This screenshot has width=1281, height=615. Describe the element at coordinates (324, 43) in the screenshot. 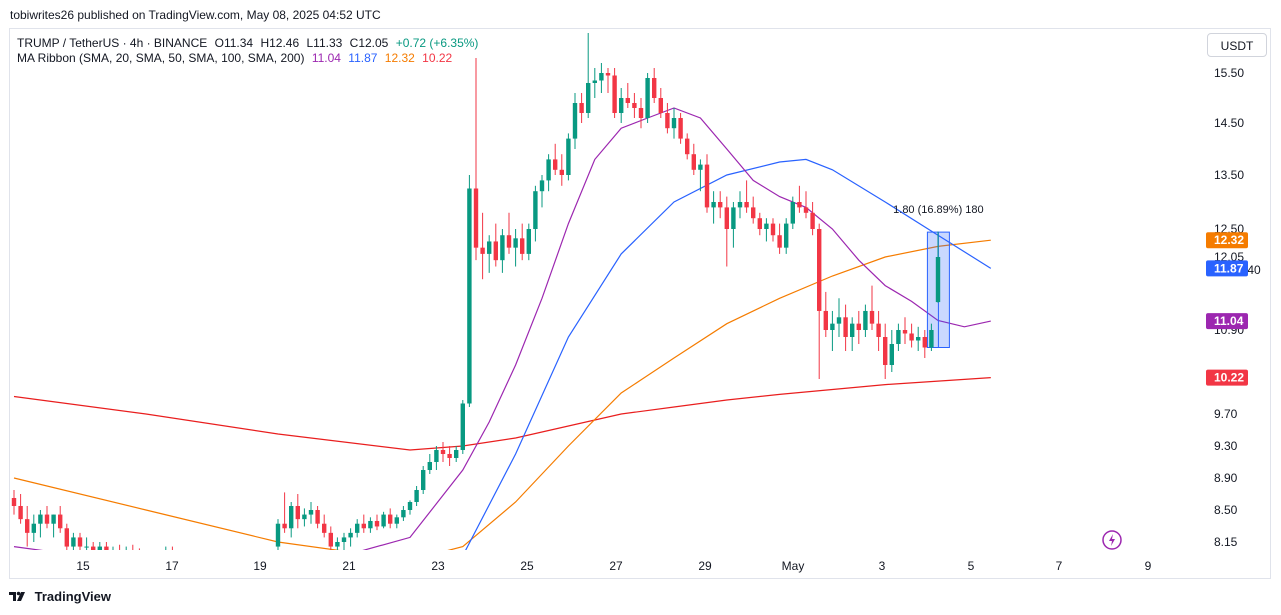

I see `ohlc-low: L11.33` at that location.